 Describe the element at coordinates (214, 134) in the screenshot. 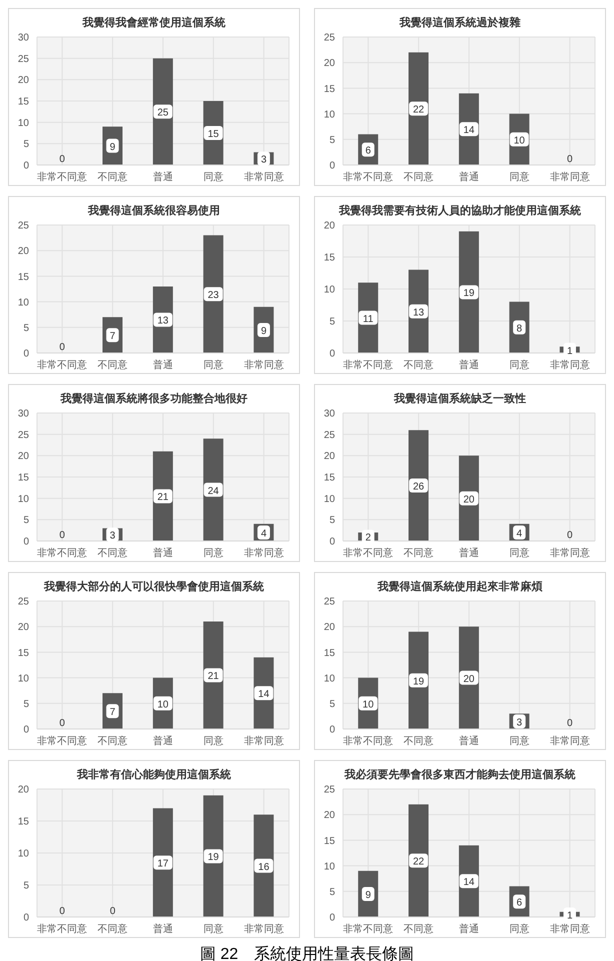

I see `data-label: 15` at that location.